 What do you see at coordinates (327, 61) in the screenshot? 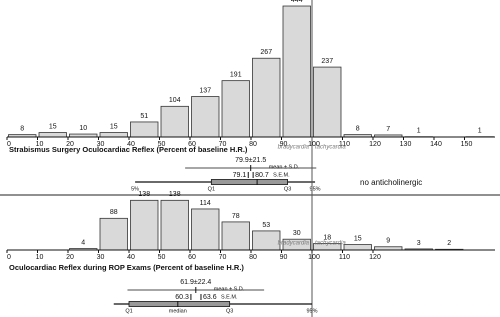
I see `bar-label: 237` at bounding box center [327, 61].